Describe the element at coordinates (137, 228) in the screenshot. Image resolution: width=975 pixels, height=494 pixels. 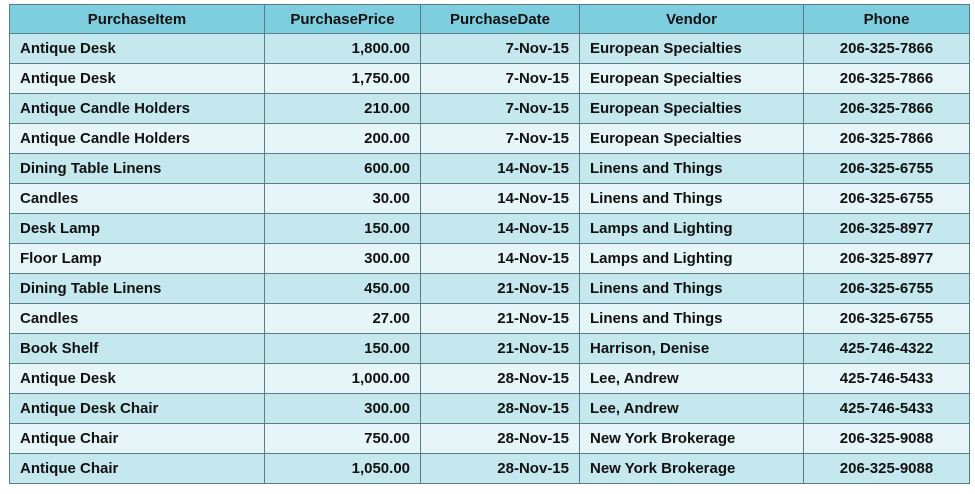
I see `cell-purchase-item: Desk Lamp` at that location.